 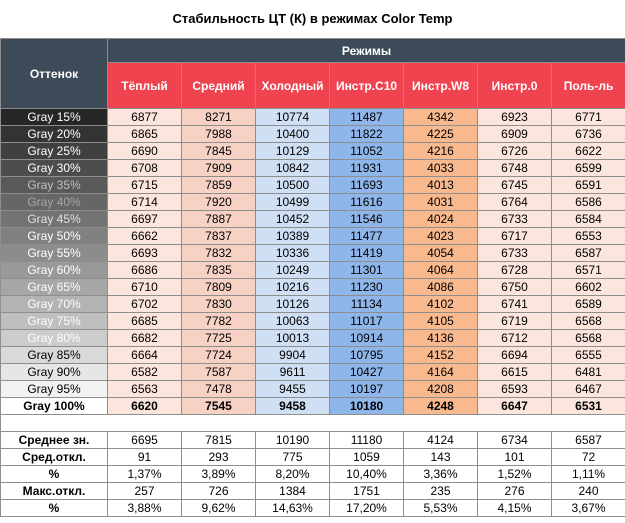 I want to click on table-cell: 7809, so click(x=218, y=287).